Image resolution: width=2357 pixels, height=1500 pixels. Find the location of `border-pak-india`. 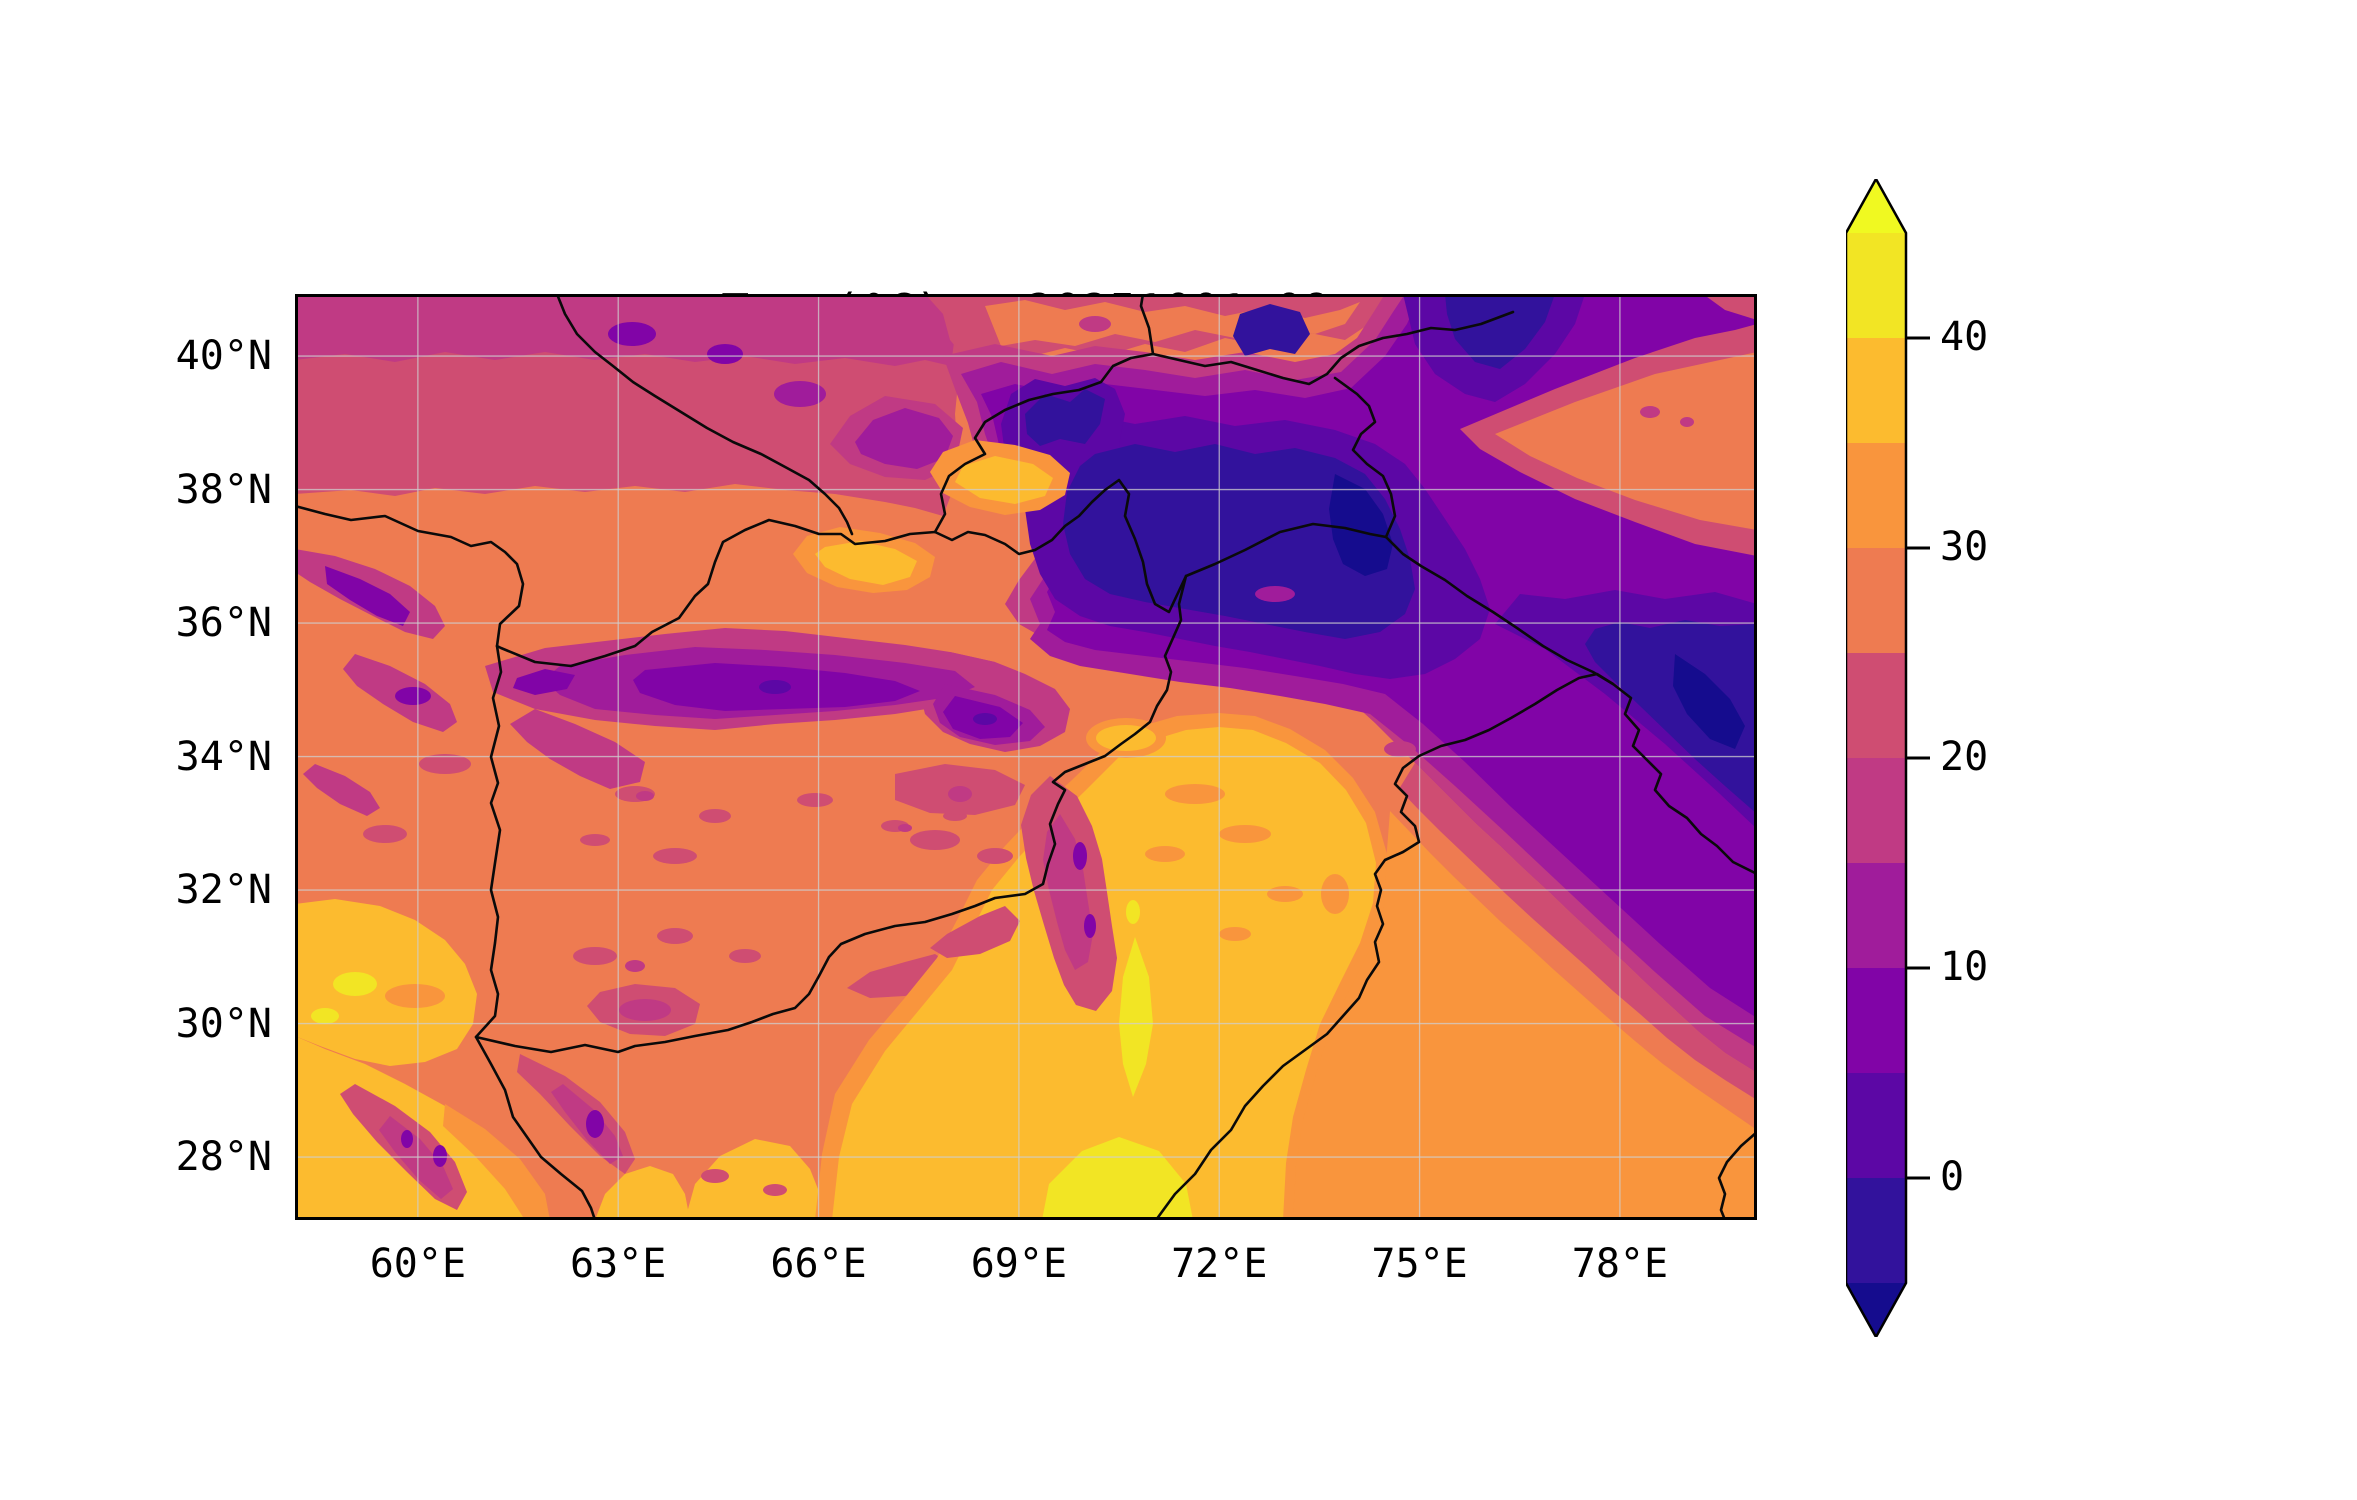

border-pak-india is located at coordinates (1384, 946).